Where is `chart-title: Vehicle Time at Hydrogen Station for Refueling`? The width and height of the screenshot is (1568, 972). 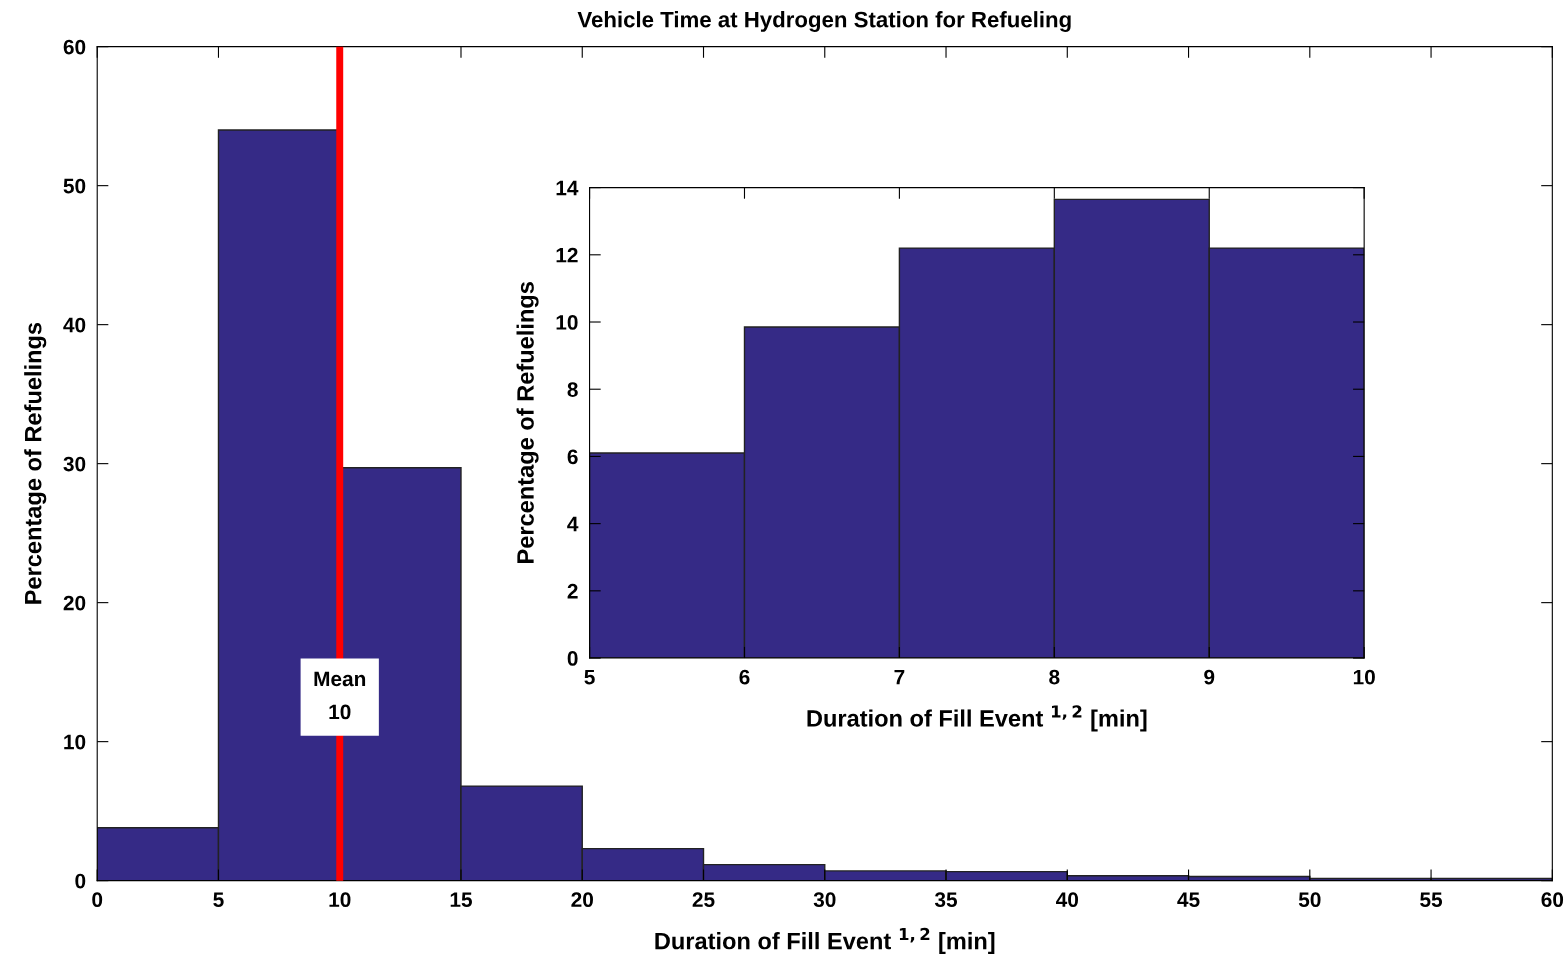
chart-title: Vehicle Time at Hydrogen Station for Refueling is located at coordinates (824, 21).